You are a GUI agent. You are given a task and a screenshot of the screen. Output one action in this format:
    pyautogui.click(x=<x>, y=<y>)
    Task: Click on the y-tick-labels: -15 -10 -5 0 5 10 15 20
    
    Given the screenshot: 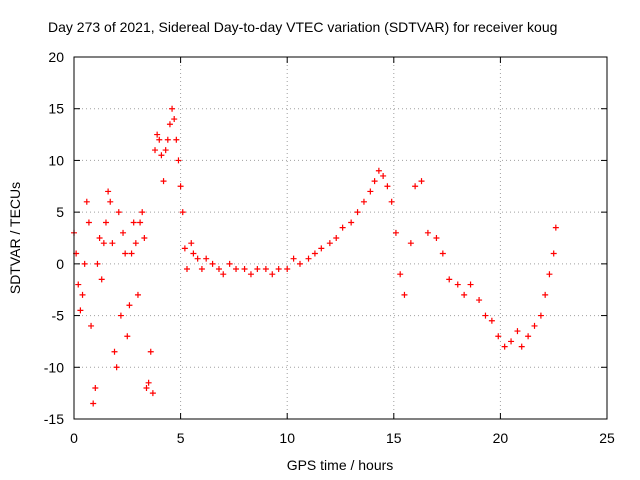 What is the action you would take?
    pyautogui.click(x=54, y=238)
    